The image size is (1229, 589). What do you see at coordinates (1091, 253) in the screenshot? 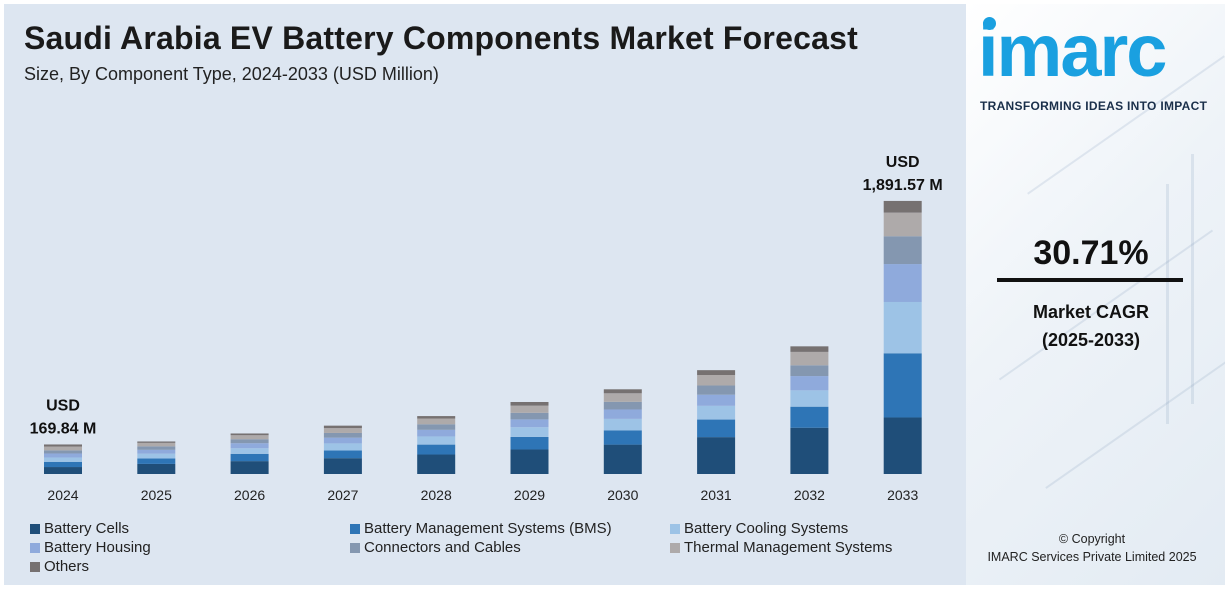
I see `cagr-value: 30.71%` at bounding box center [1091, 253].